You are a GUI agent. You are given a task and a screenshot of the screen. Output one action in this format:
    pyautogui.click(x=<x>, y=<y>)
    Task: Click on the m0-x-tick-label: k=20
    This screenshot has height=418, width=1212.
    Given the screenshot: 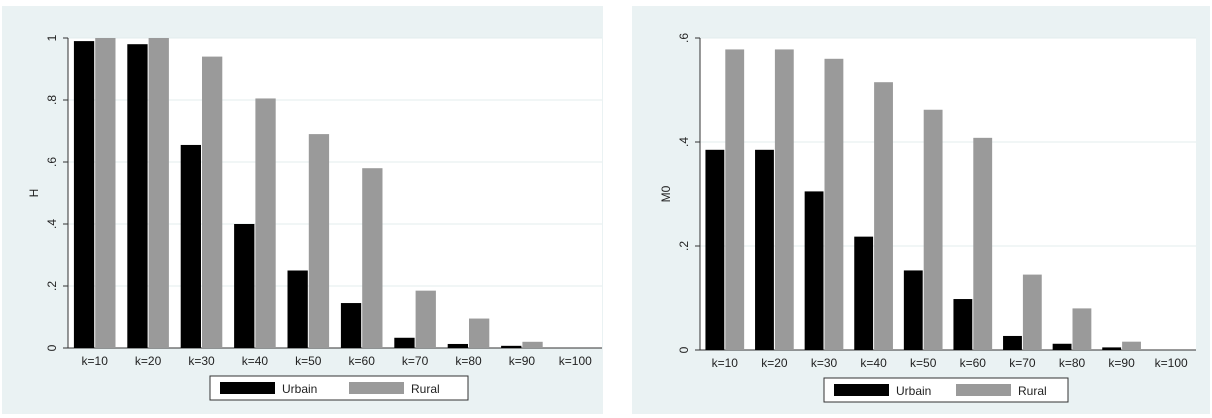 What is the action you would take?
    pyautogui.click(x=774, y=363)
    